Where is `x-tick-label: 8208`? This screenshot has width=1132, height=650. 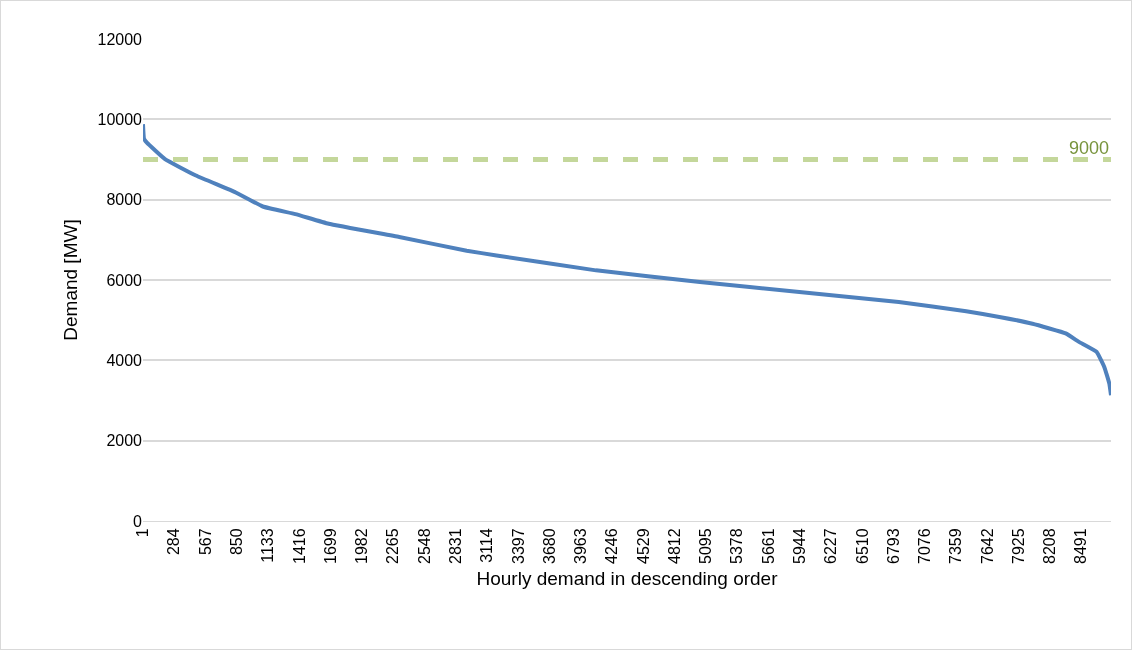 x-tick-label: 8208 is located at coordinates (1050, 546).